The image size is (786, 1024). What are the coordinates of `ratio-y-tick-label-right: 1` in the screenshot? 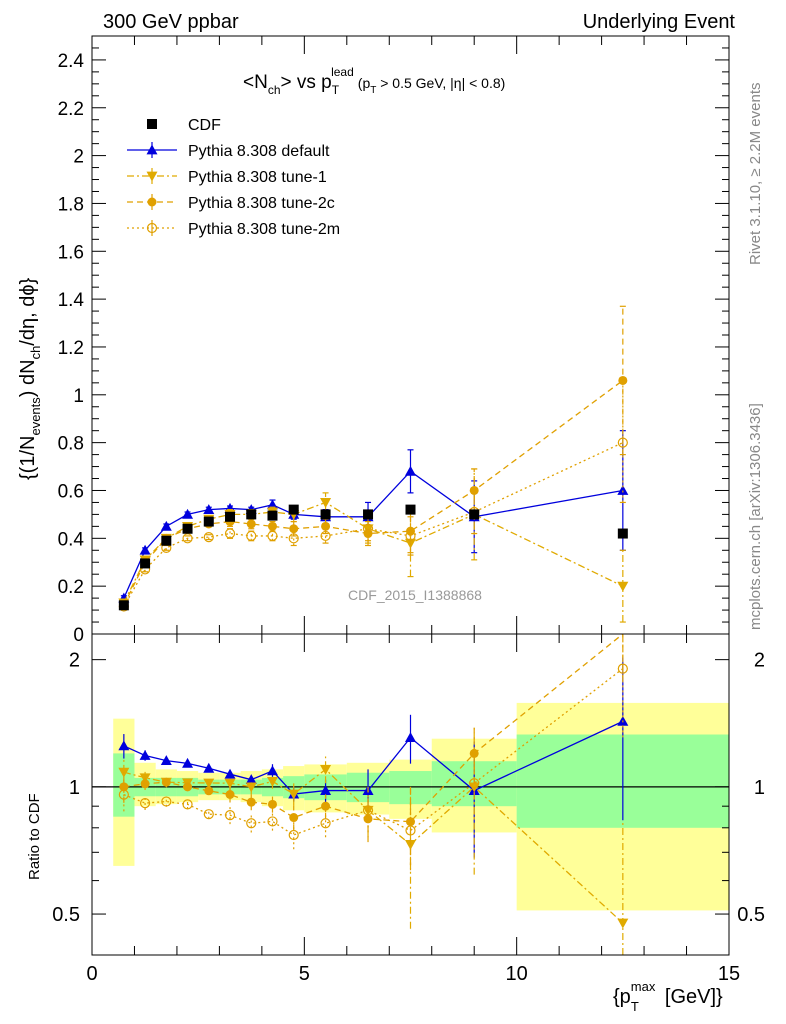 It's located at (759, 788).